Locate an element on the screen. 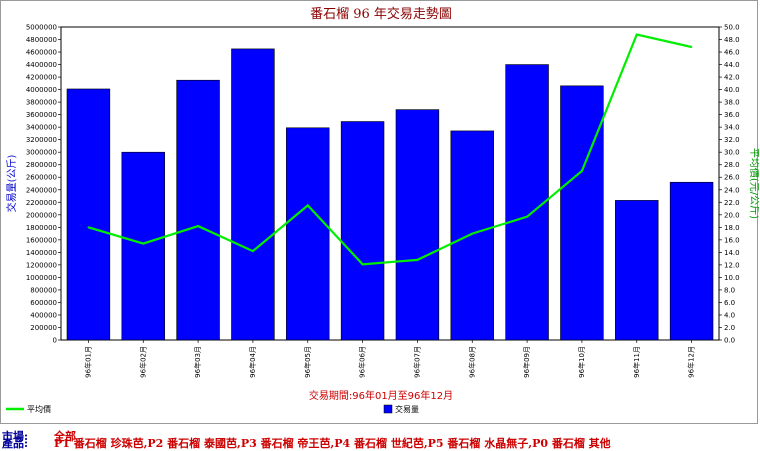 The width and height of the screenshot is (760, 451). y-left-tick-label: 3800000 is located at coordinates (41, 103).